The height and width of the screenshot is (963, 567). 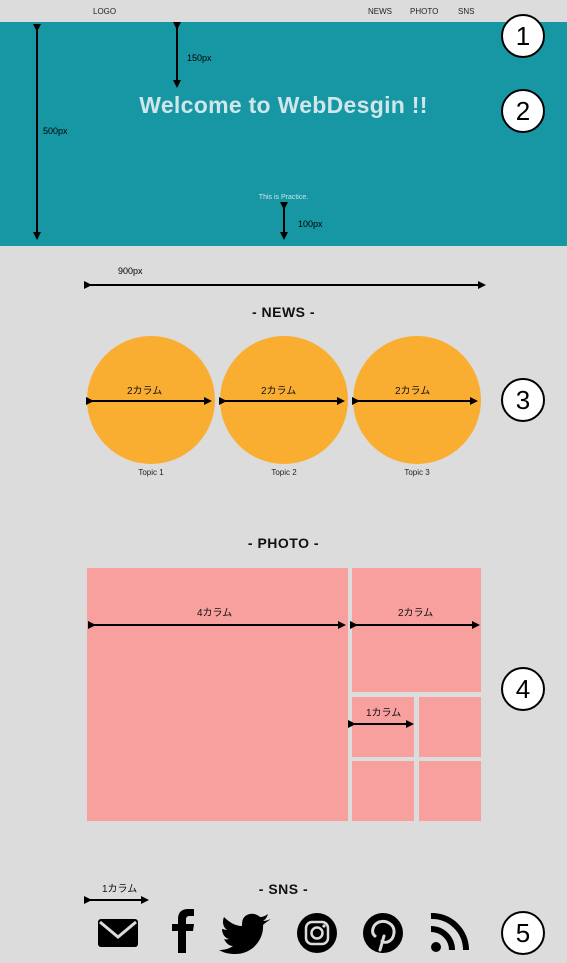 I want to click on photo-large, so click(x=217, y=694).